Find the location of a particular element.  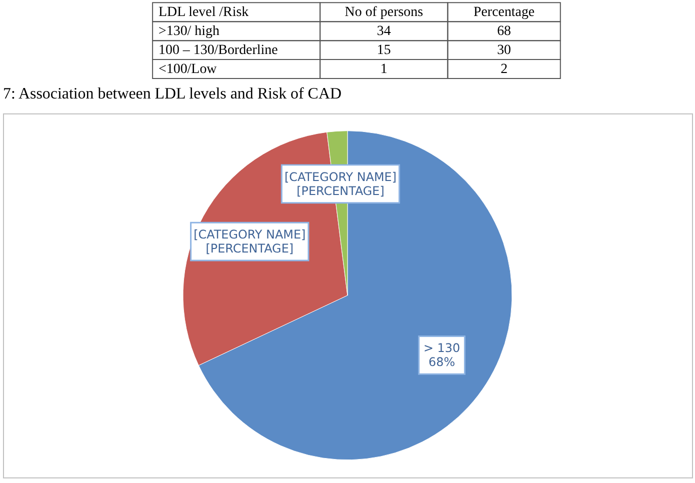

slice-label: > 130 is located at coordinates (441, 348).